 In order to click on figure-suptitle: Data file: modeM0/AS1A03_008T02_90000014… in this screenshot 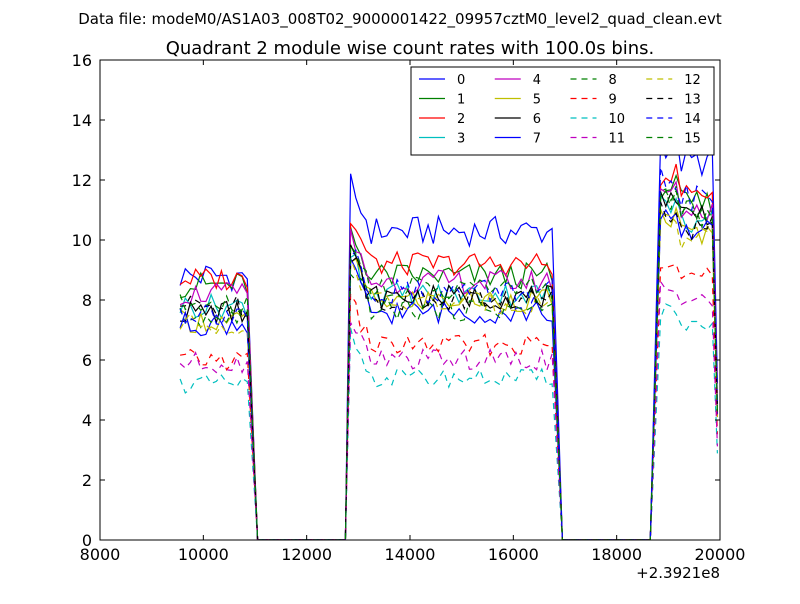, I will do `click(400, 19)`.